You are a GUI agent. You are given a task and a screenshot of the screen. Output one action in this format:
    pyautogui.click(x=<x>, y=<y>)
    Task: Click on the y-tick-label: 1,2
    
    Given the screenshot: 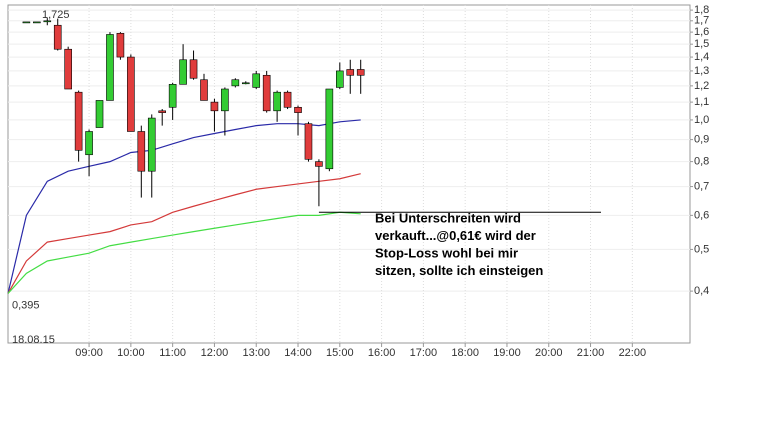 What is the action you would take?
    pyautogui.click(x=701, y=86)
    